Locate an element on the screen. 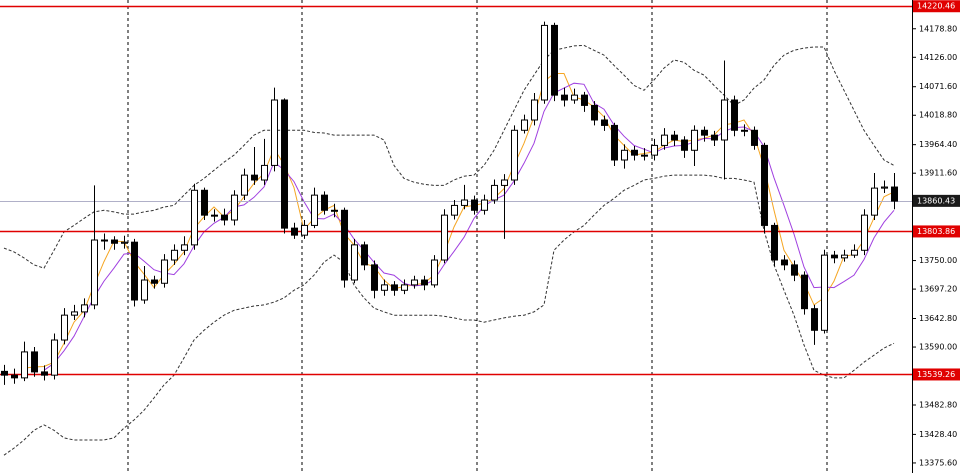 Image resolution: width=960 pixels, height=473 pixels. level-label: 14220.46 is located at coordinates (936, 6).